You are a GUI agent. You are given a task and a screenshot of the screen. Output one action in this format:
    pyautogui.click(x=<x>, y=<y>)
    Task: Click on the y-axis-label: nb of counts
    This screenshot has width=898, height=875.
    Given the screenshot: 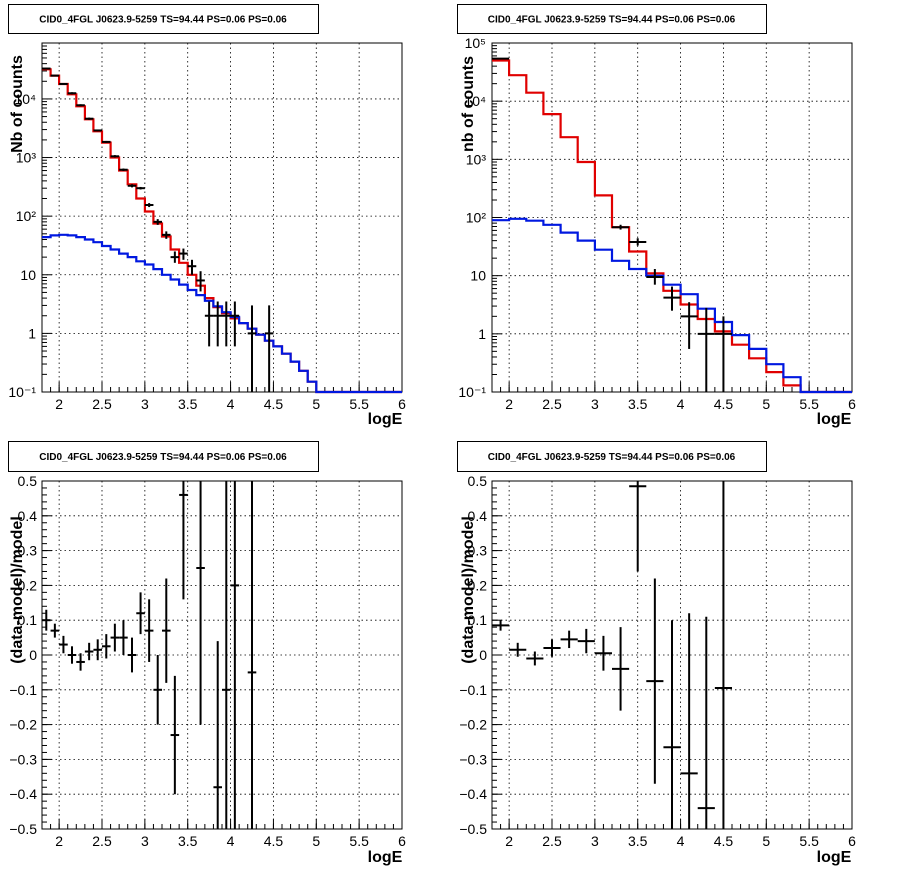 What is the action you would take?
    pyautogui.click(x=468, y=104)
    